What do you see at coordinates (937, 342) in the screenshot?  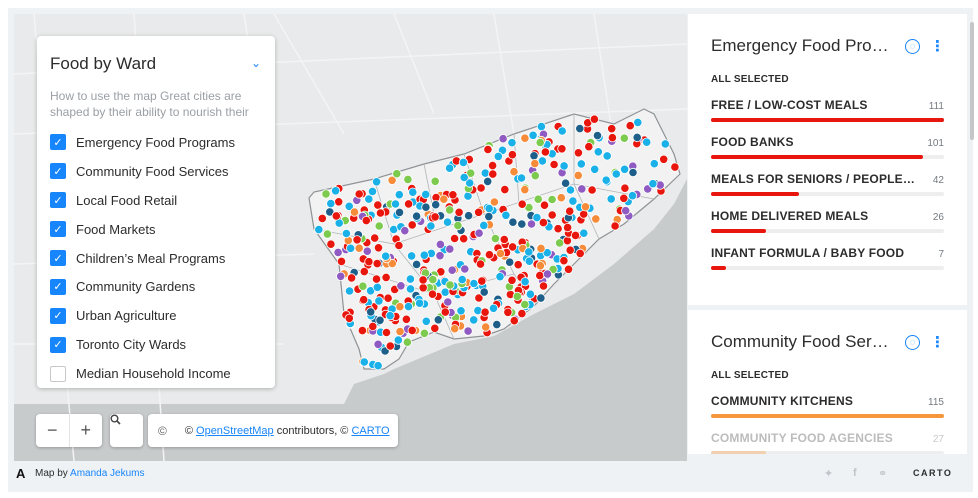 I see `more-options-icon: ⋮` at bounding box center [937, 342].